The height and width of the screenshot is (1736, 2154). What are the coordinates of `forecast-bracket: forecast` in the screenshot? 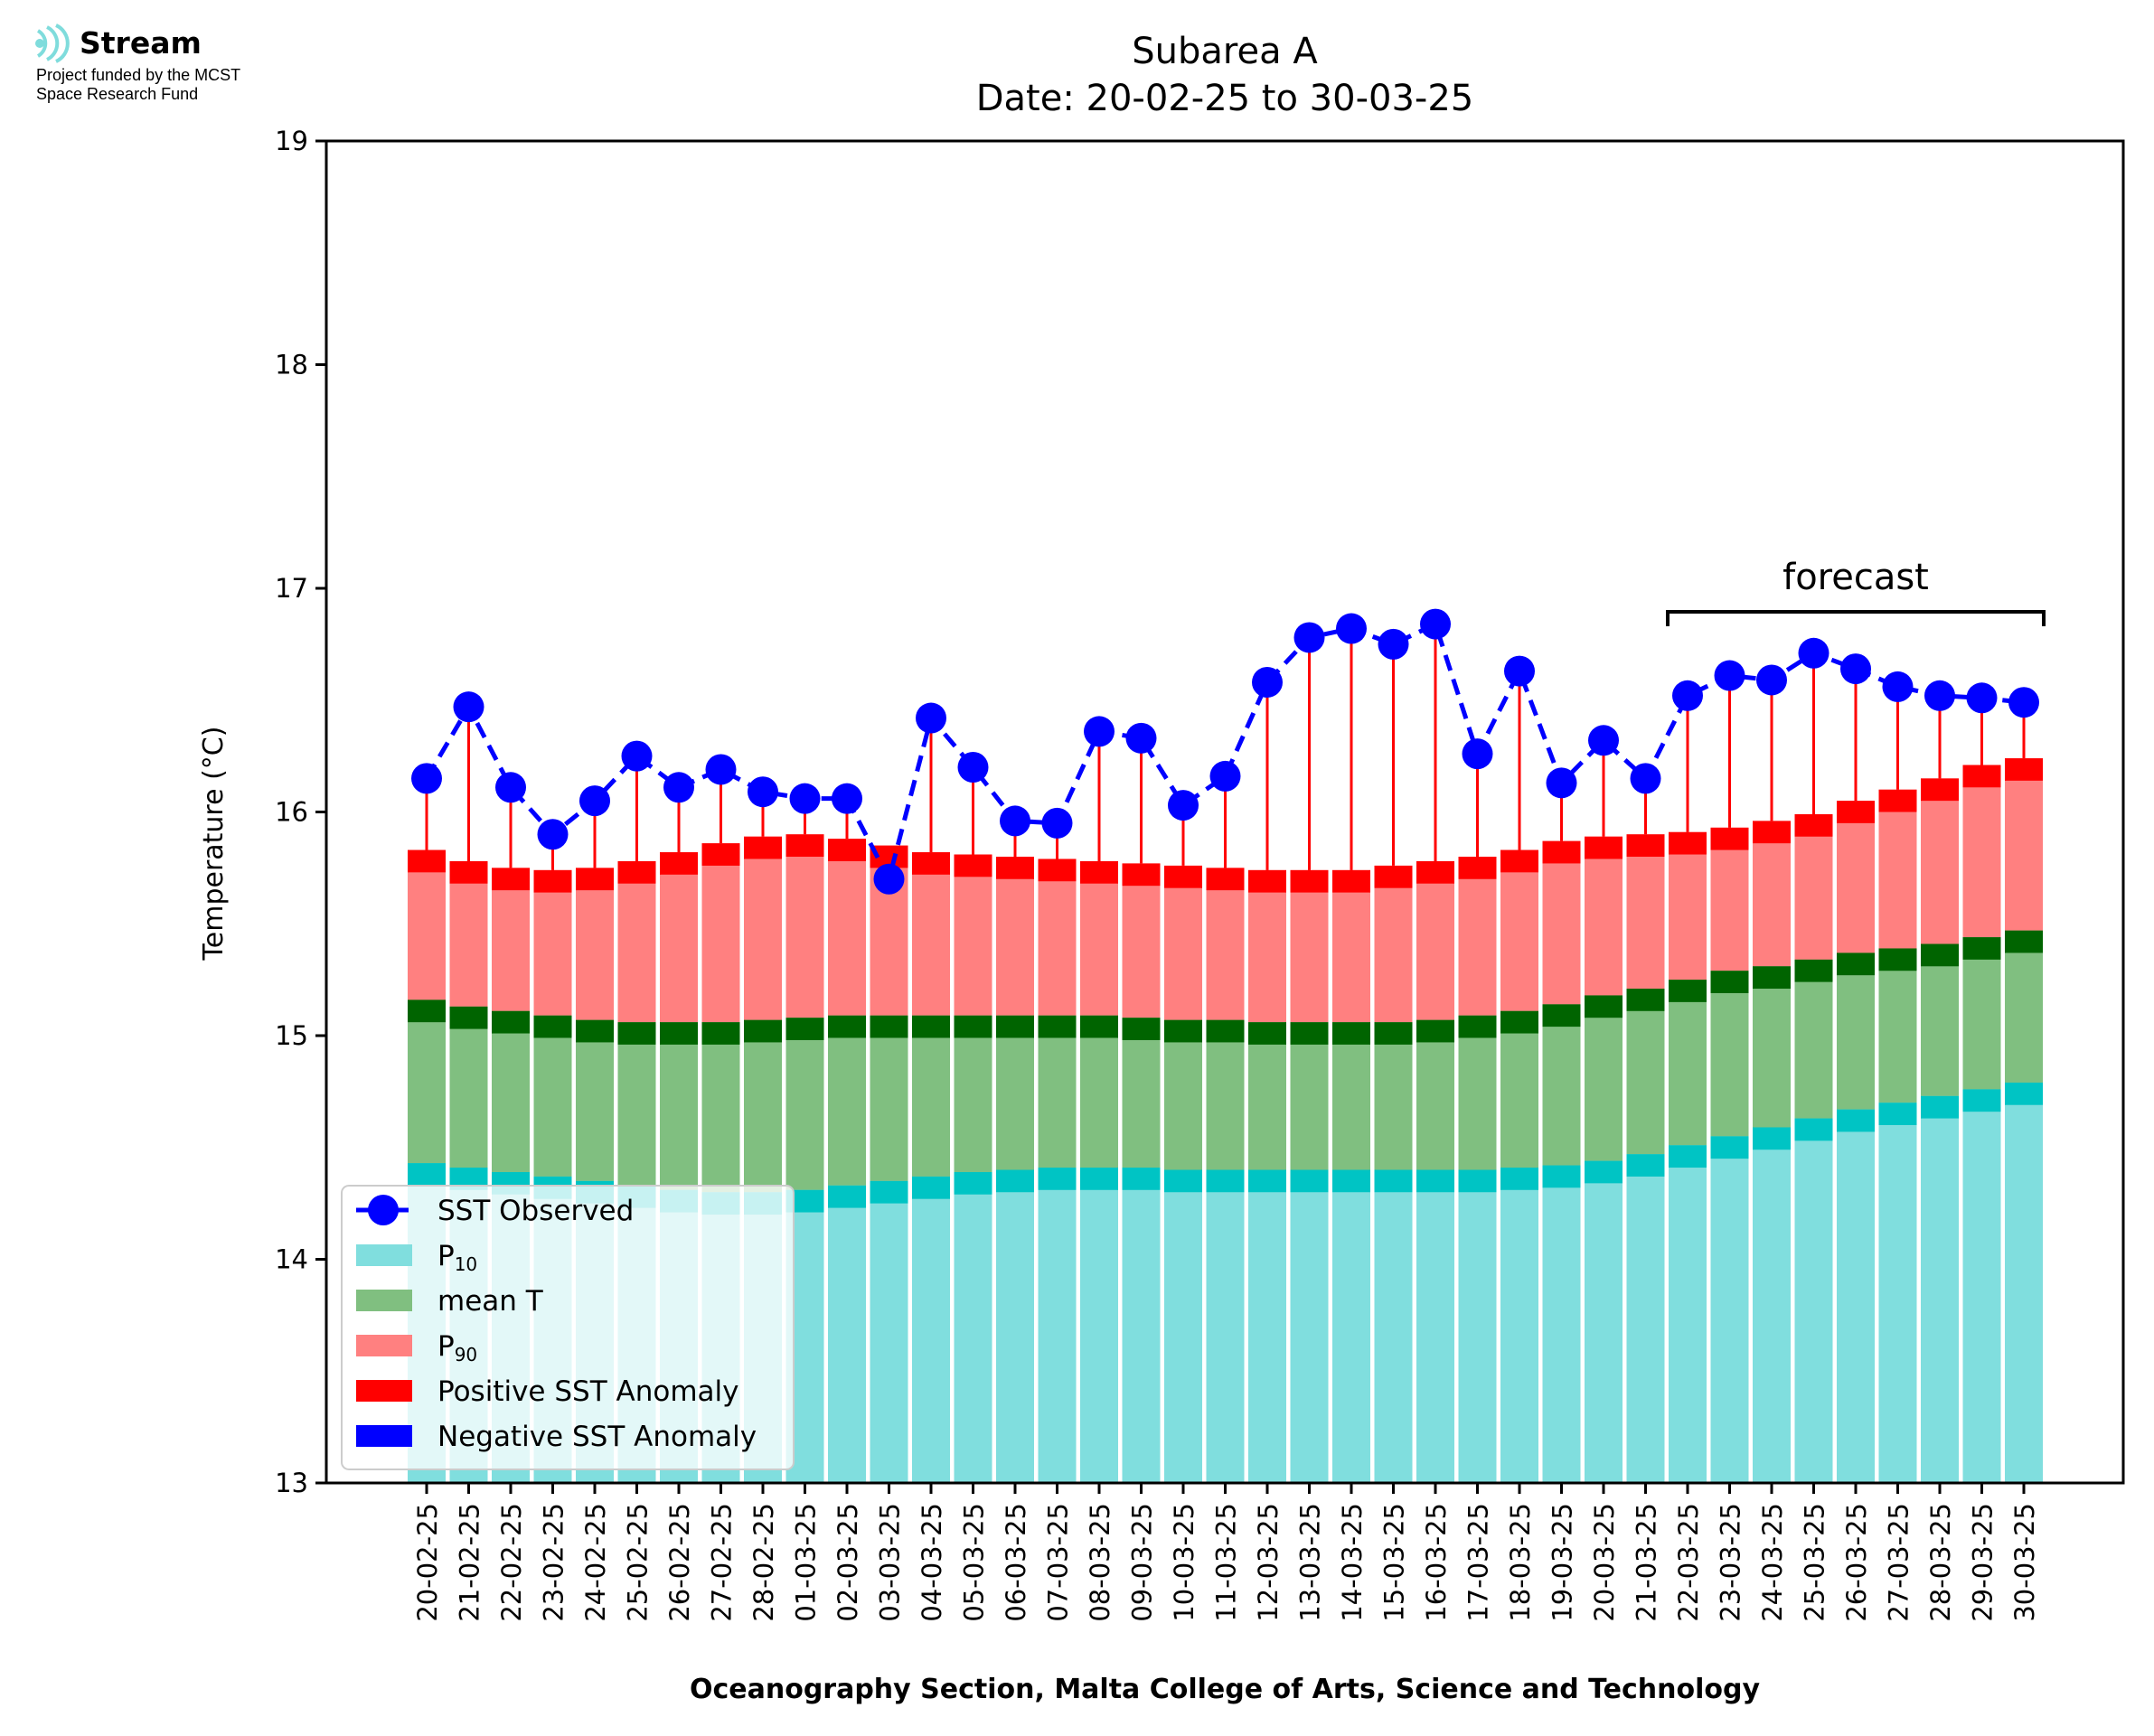 It's located at (1856, 591).